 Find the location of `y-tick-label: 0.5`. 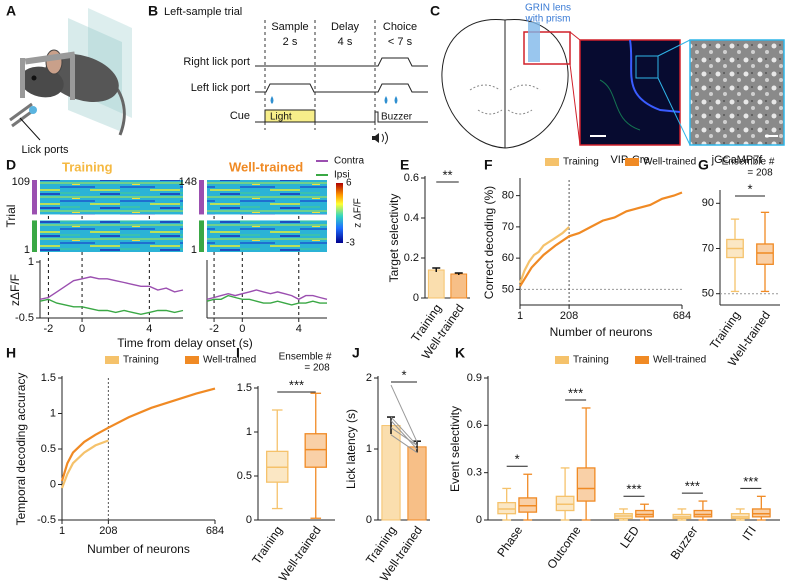

y-tick-label: 0.5 is located at coordinates (48, 449).